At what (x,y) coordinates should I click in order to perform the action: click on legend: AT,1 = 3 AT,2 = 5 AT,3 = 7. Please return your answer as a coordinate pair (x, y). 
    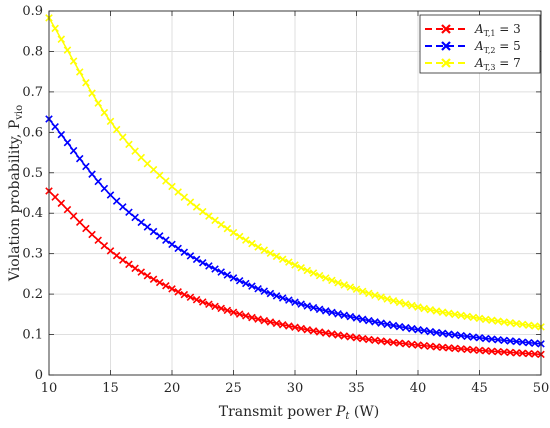
    Looking at the image, I should click on (480, 44).